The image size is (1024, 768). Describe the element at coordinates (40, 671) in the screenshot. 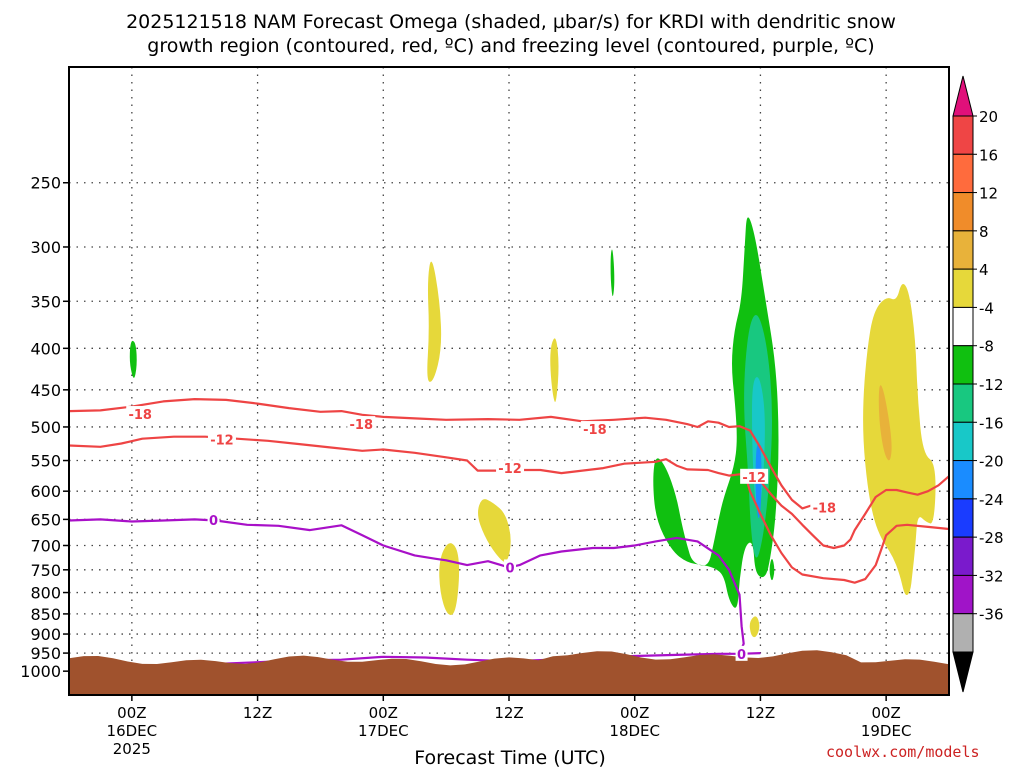

I see `y-tick-label: 1000` at that location.